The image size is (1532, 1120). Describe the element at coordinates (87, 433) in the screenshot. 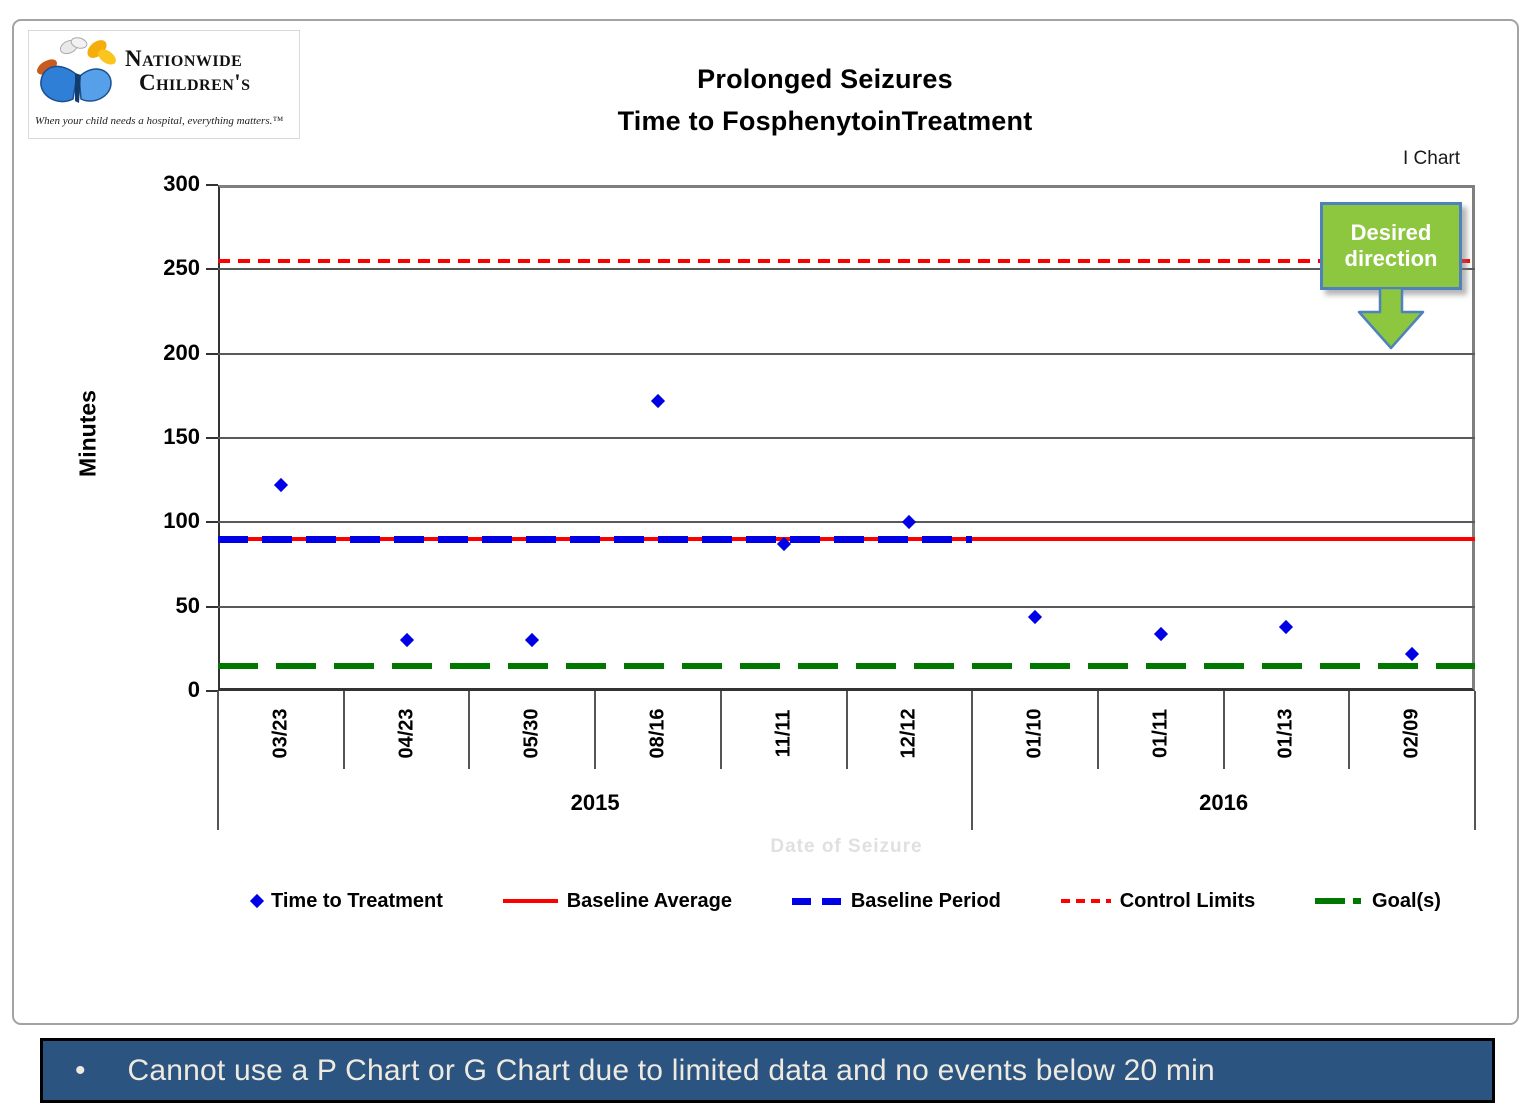

I see `y-axis-title: Minutes` at that location.